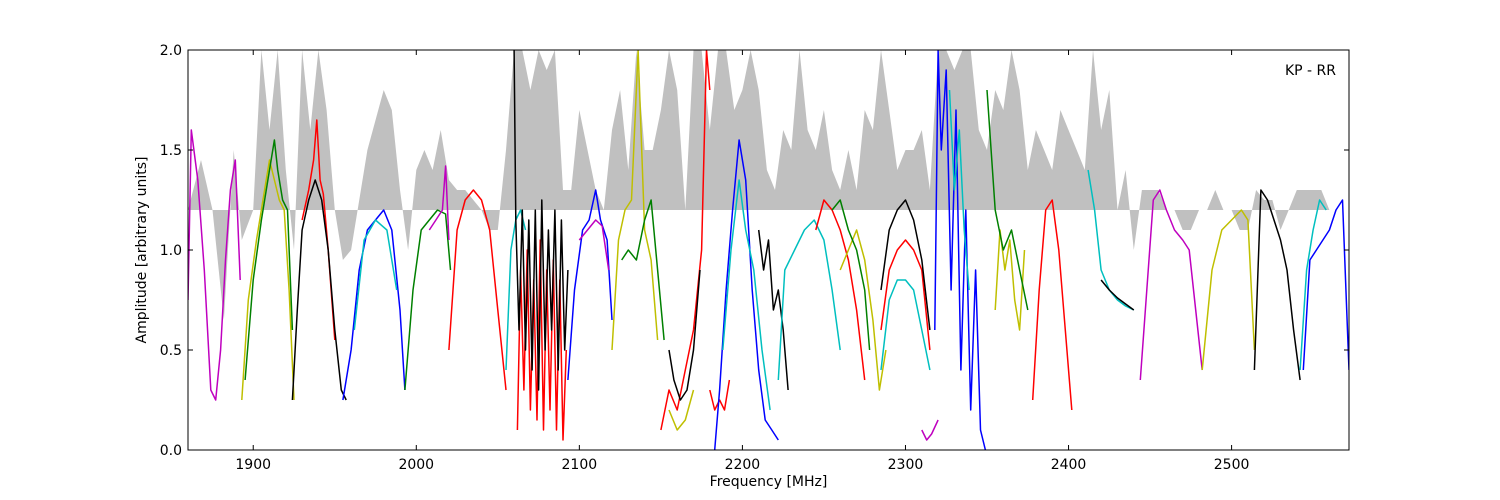 The height and width of the screenshot is (500, 1500). What do you see at coordinates (171, 251) in the screenshot?
I see `y-tick-label-1: 1.0` at bounding box center [171, 251].